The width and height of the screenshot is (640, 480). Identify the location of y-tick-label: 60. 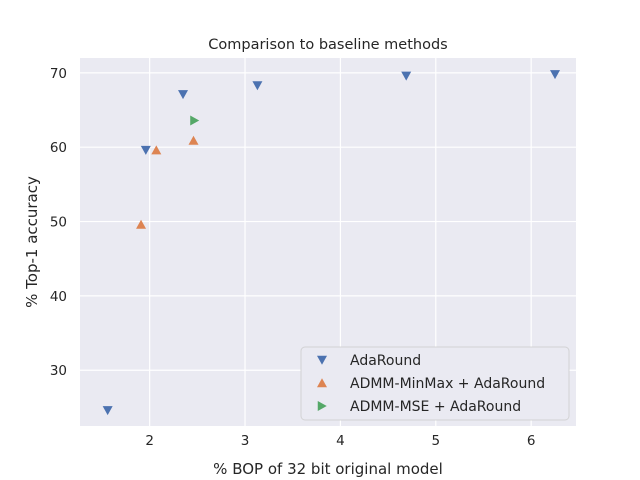
(58, 148).